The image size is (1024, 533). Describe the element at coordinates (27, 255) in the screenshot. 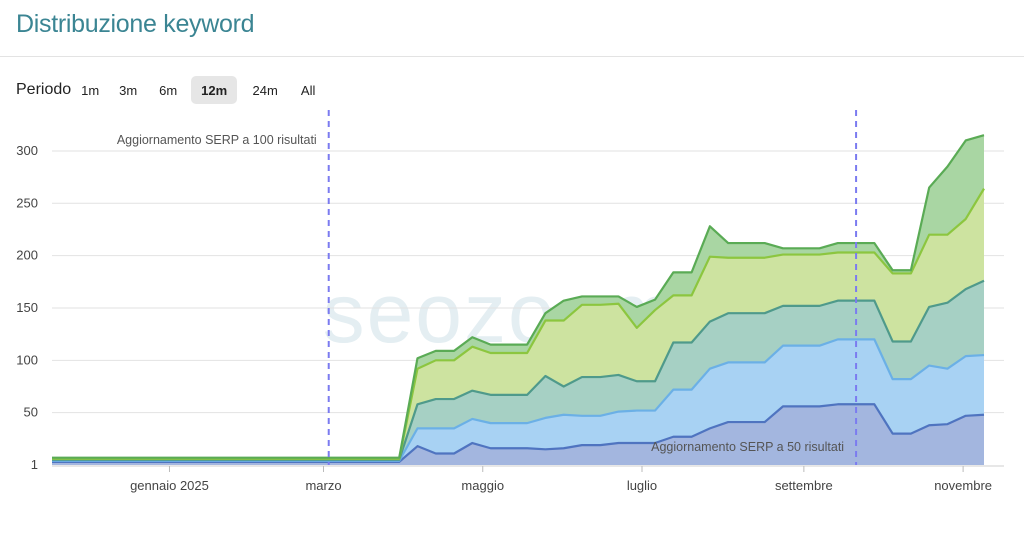

I see `y-tick-label: 200` at that location.